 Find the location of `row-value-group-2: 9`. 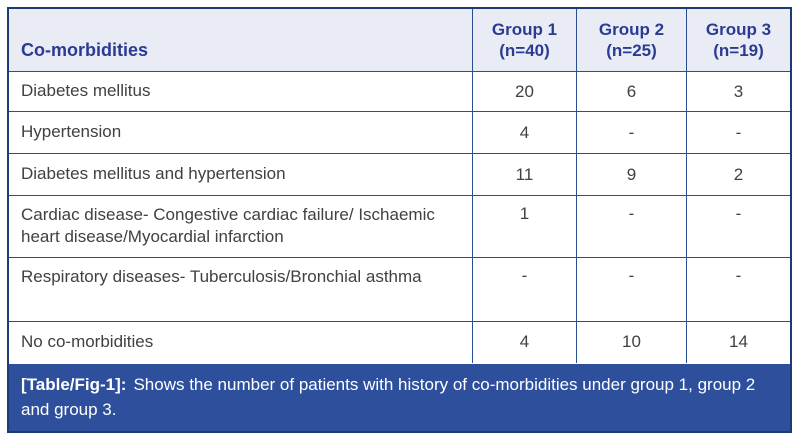

row-value-group-2: 9 is located at coordinates (631, 174).